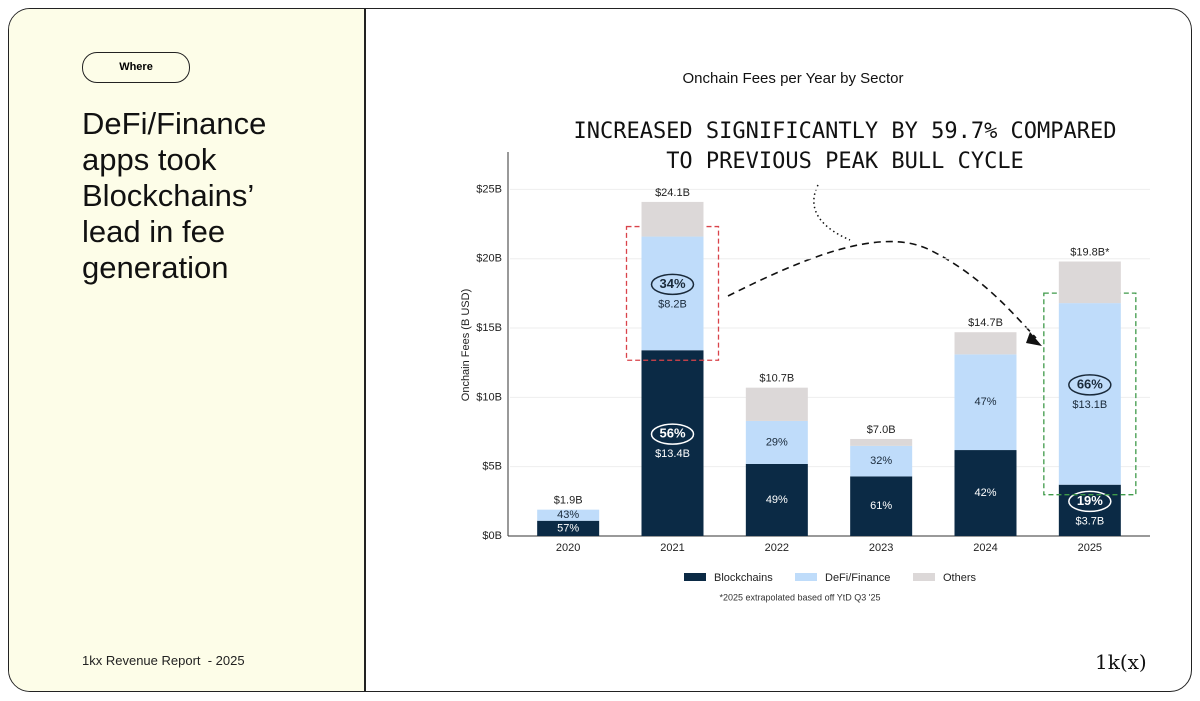  Describe the element at coordinates (985, 548) in the screenshot. I see `x-tick-label: 2024` at that location.